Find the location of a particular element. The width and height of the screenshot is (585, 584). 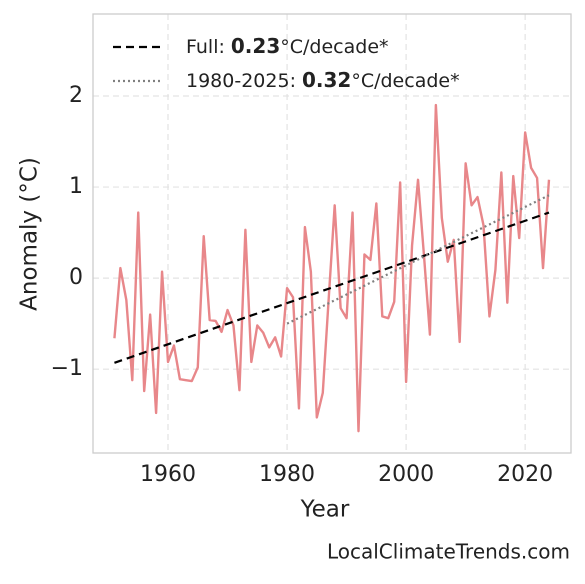

y-tick-label: −1 is located at coordinates (67, 368).